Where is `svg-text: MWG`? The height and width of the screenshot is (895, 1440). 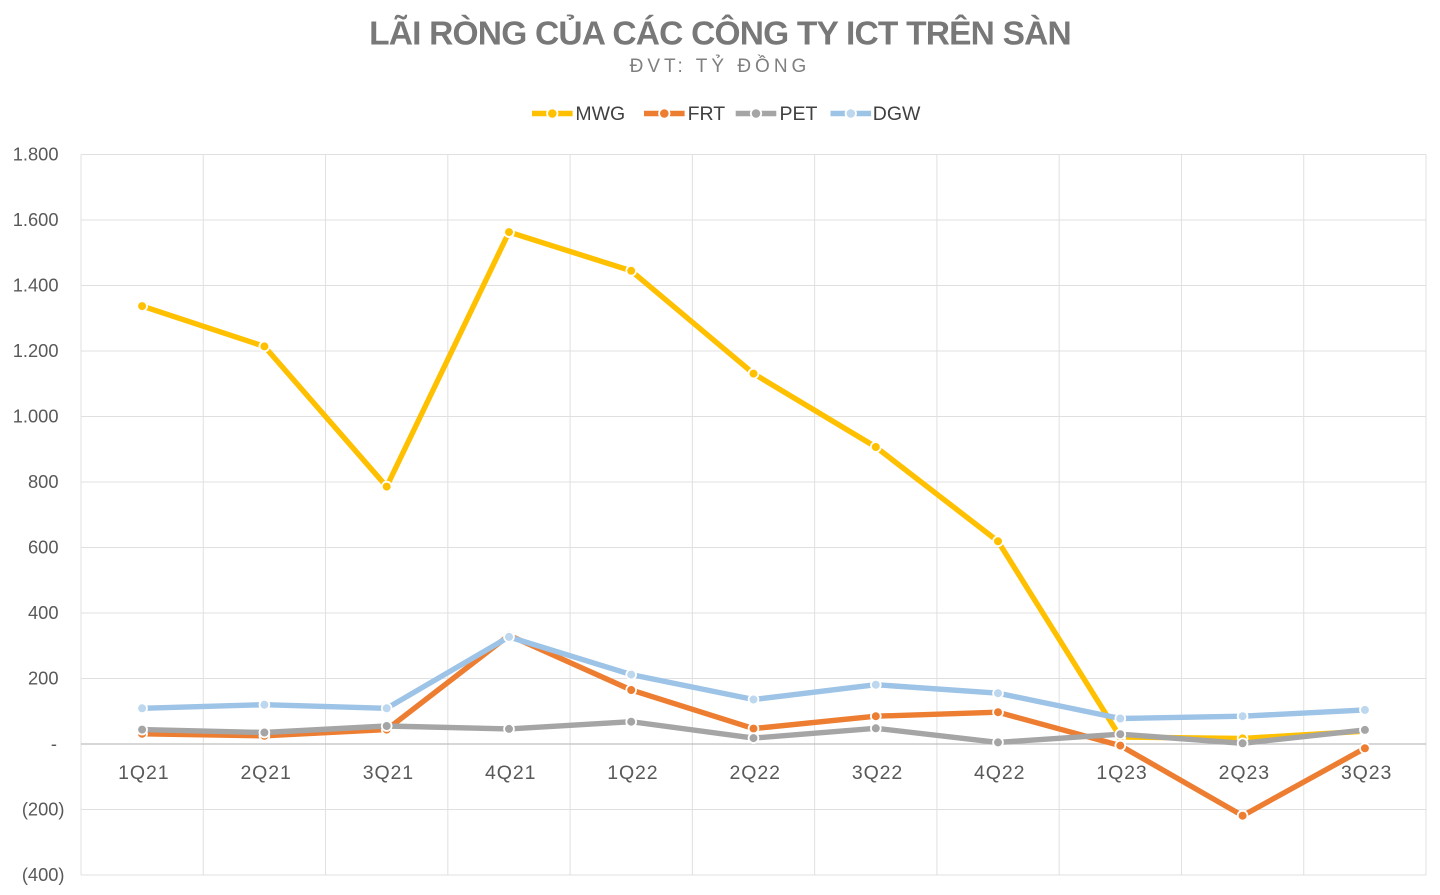 svg-text: MWG is located at coordinates (600, 114).